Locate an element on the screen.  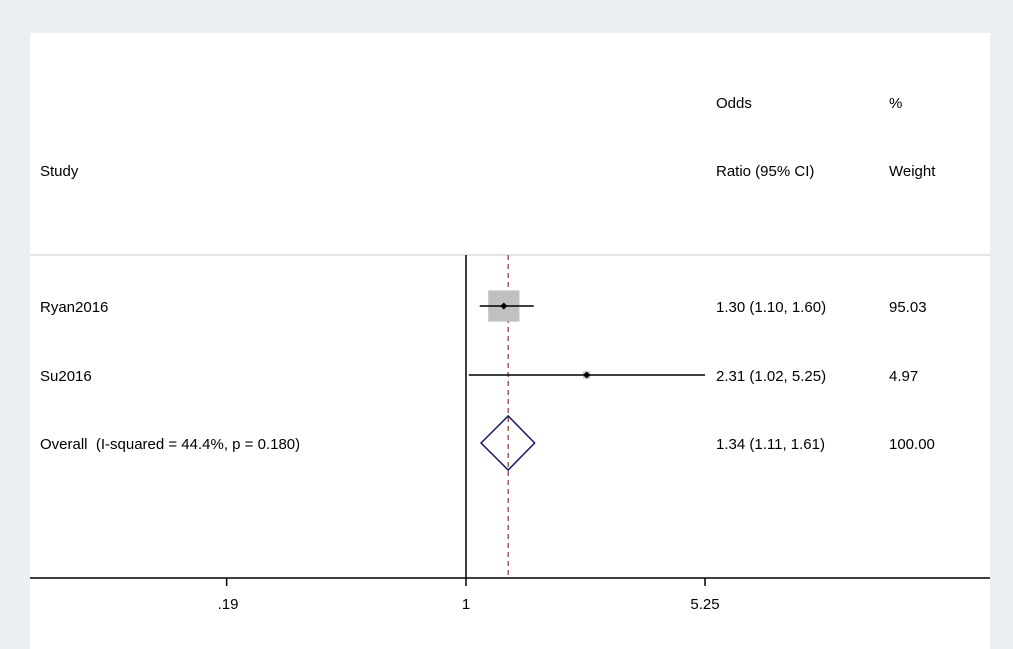
study-ci-ryan2016: 1.30 (1.10, 1.60) is located at coordinates (771, 307).